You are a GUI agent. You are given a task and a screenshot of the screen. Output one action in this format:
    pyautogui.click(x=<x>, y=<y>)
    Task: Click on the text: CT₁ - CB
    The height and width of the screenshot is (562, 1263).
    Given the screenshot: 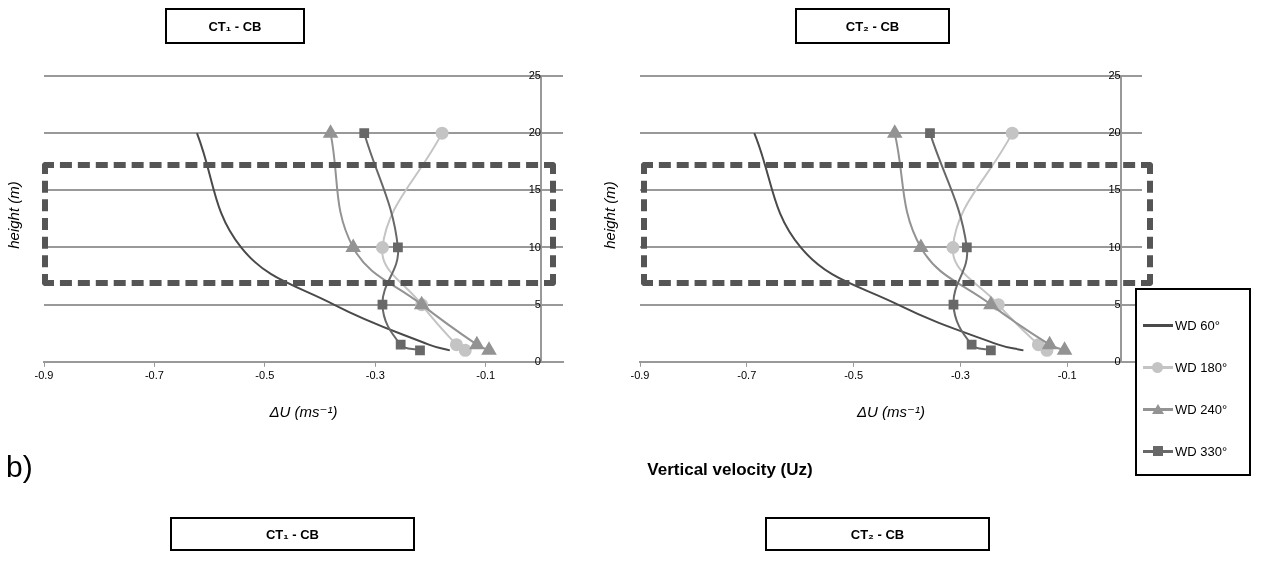 What is the action you would take?
    pyautogui.click(x=292, y=534)
    